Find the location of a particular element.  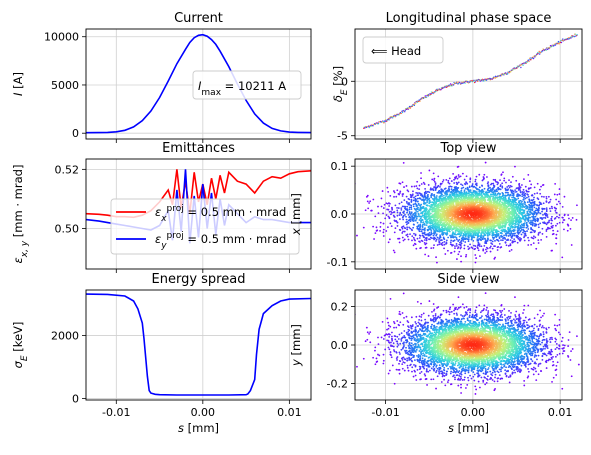

y-tick-label: 0 is located at coordinates (344, 81).